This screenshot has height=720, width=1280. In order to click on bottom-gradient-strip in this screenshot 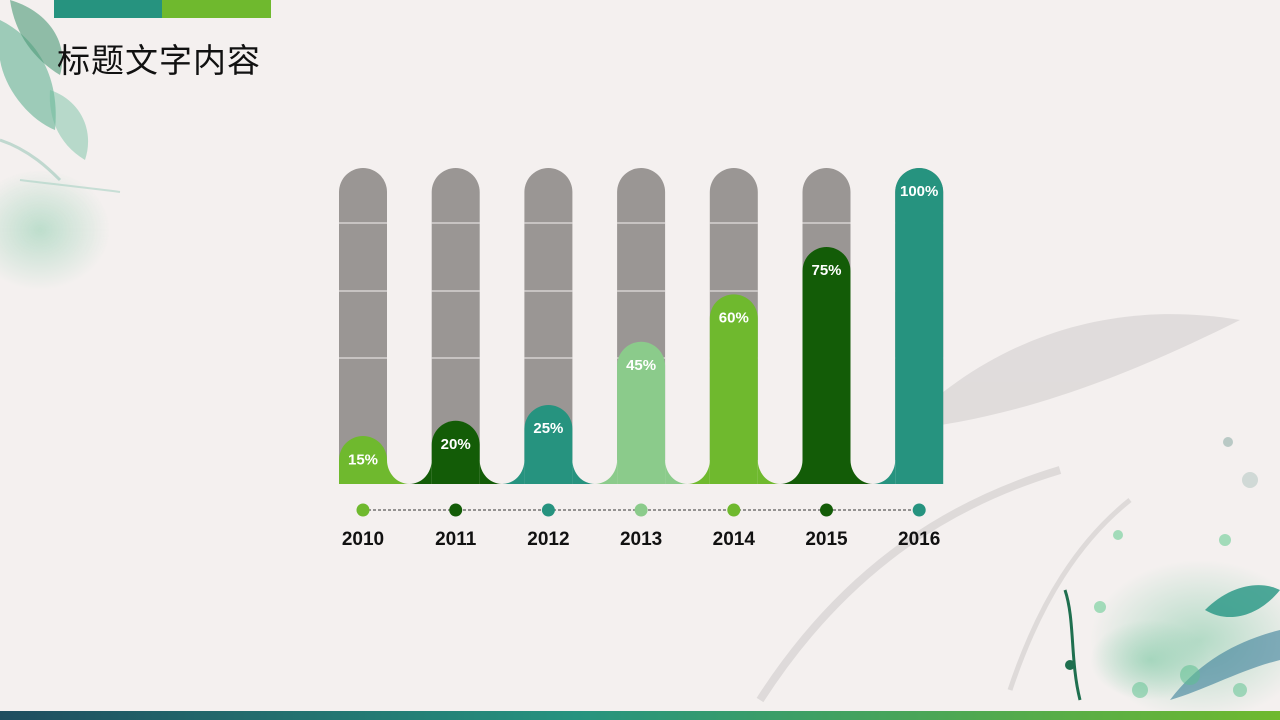, I will do `click(640, 715)`.